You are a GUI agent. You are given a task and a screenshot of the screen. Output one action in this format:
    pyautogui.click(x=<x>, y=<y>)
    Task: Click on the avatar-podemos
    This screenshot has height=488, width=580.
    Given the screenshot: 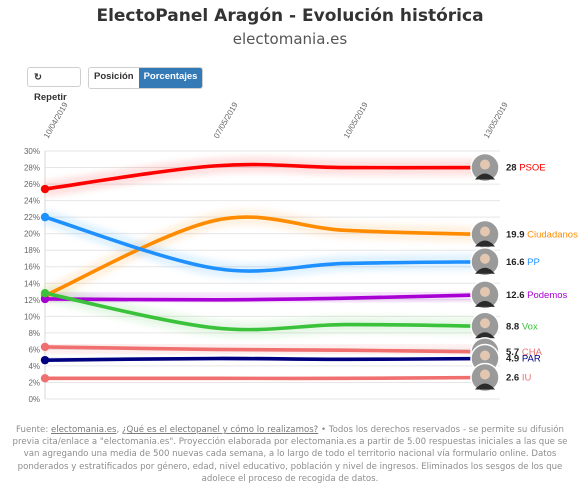 What is the action you would take?
    pyautogui.click(x=485, y=295)
    